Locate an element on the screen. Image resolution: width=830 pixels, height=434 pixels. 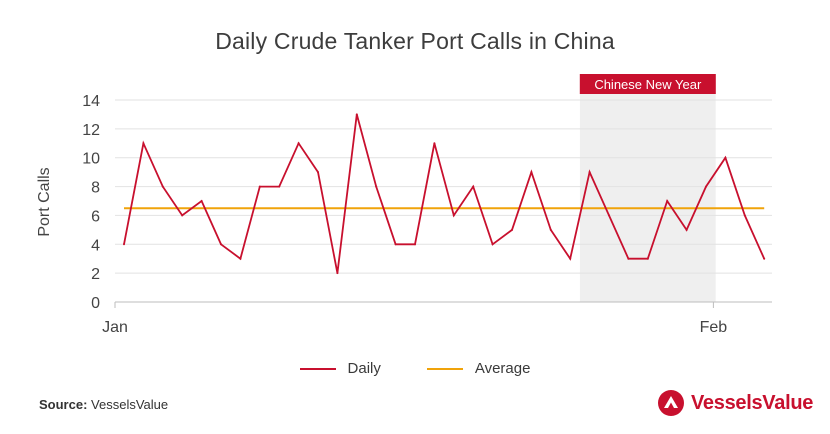
x-tick-label: Jan is located at coordinates (115, 327).